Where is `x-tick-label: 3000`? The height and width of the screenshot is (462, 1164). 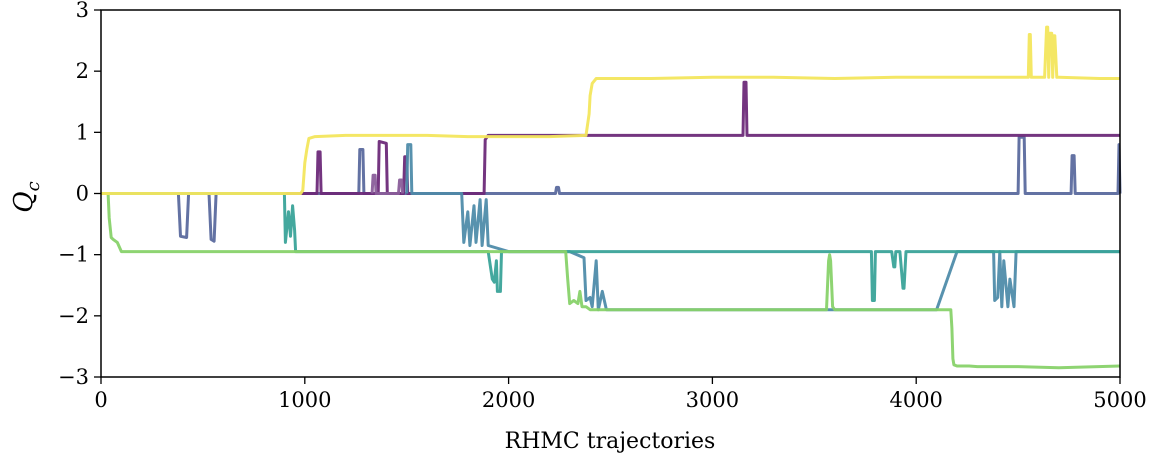
x-tick-label: 3000 is located at coordinates (712, 400).